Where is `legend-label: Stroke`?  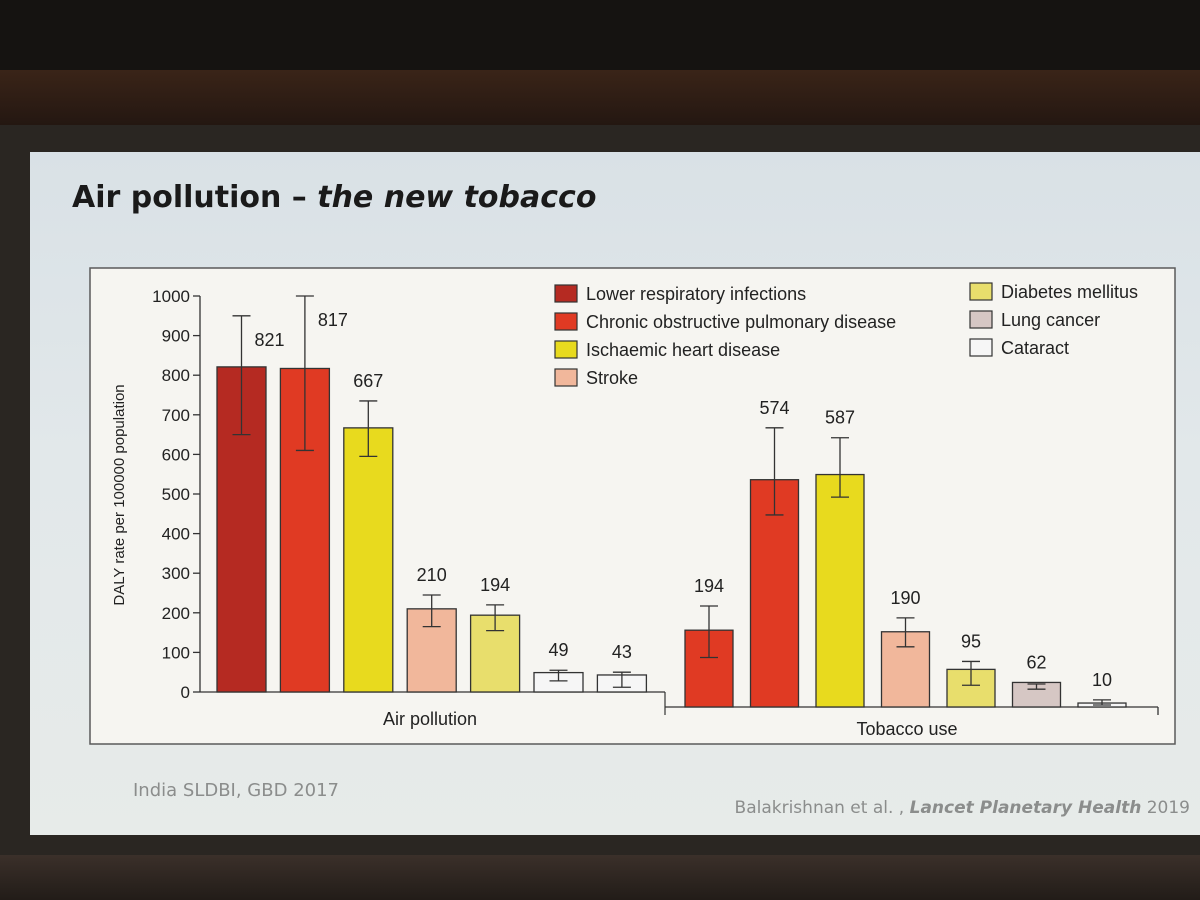 legend-label: Stroke is located at coordinates (612, 378).